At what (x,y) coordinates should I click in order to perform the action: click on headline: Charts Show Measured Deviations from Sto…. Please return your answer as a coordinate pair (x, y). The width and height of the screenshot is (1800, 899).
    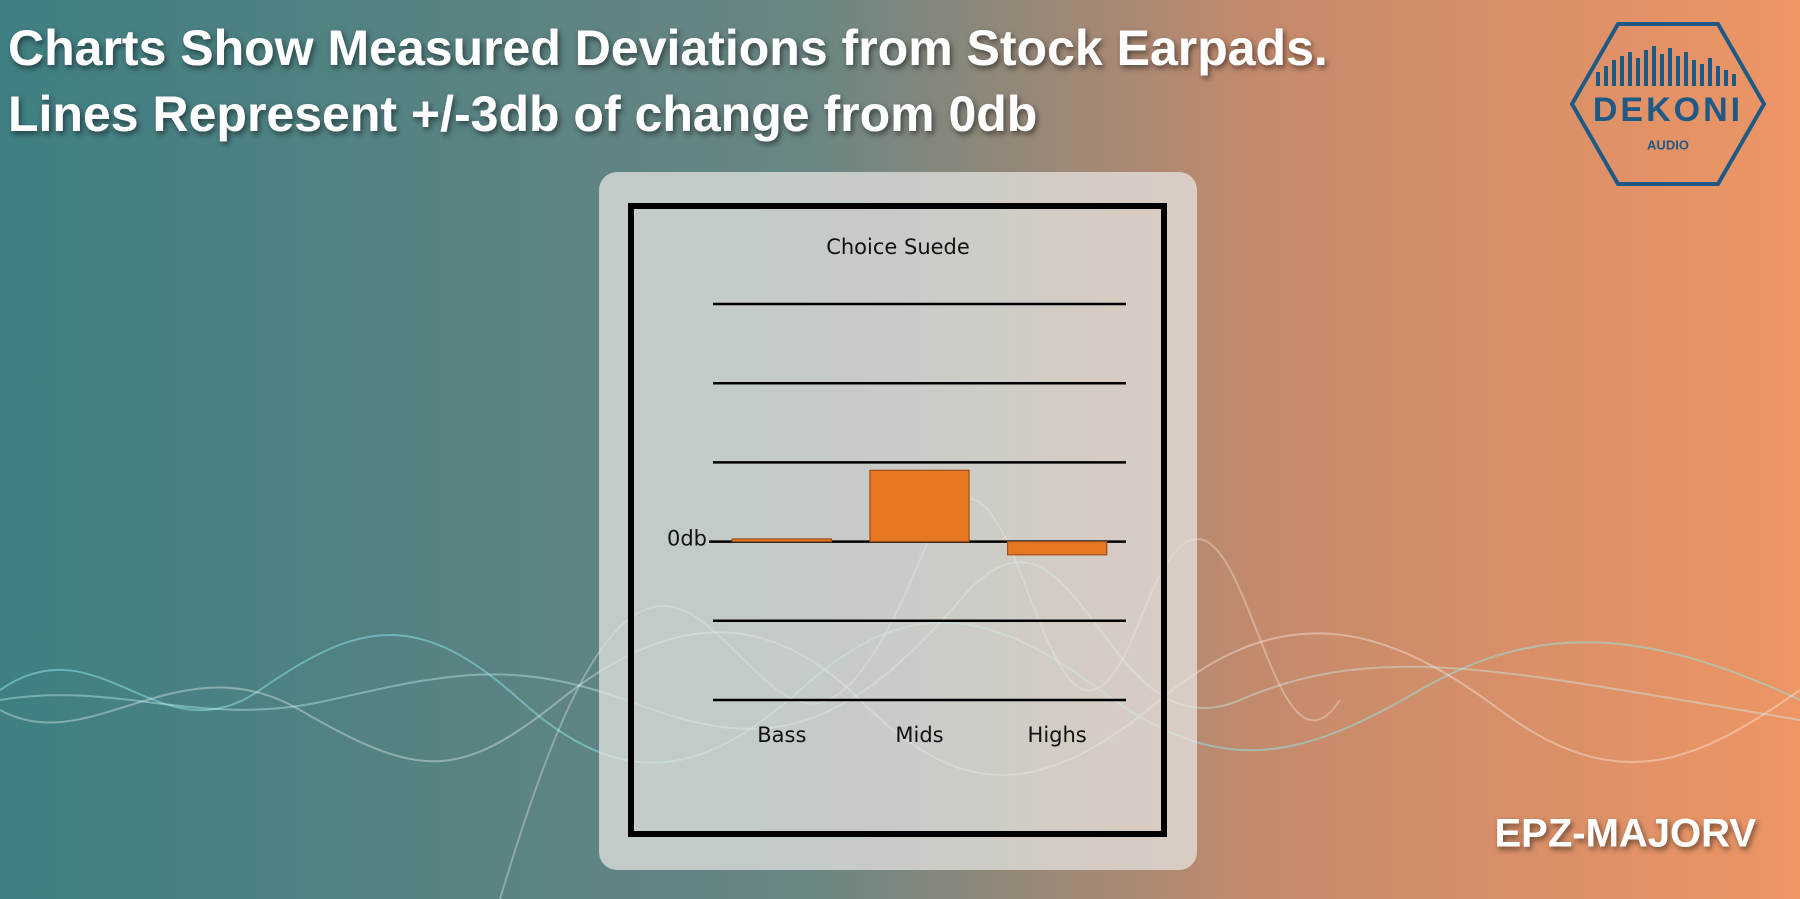
    Looking at the image, I should click on (668, 48).